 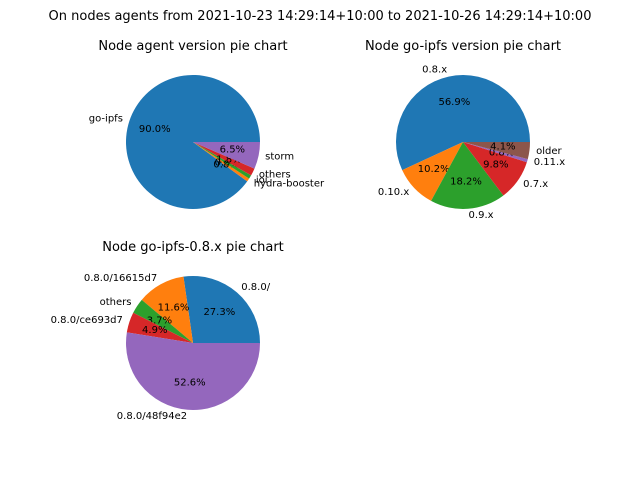 What do you see at coordinates (228, 160) in the screenshot?
I see `pie-pct-label: 1.8%` at bounding box center [228, 160].